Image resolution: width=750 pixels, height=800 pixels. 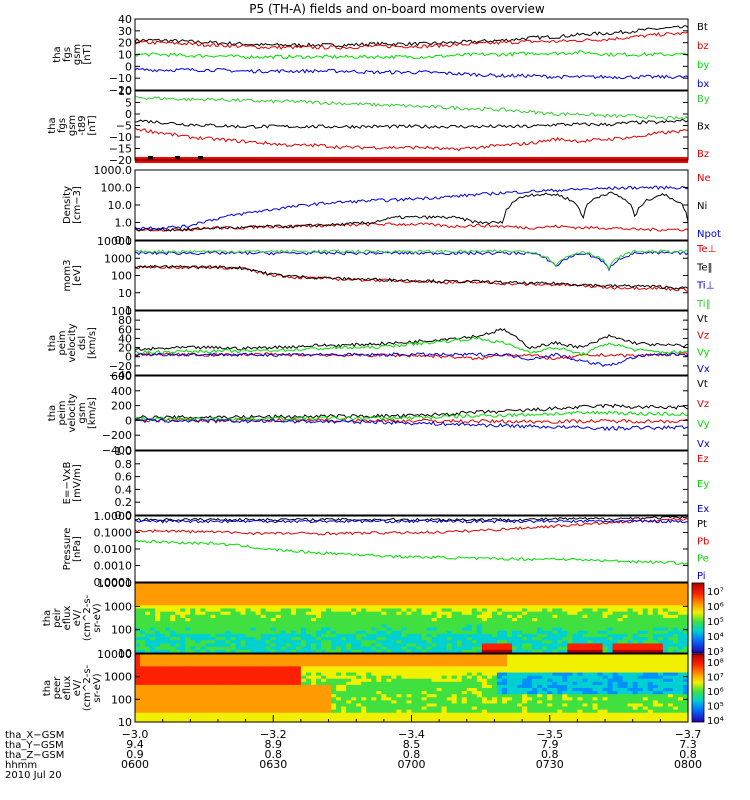 What do you see at coordinates (113, 533) in the screenshot?
I see `y-tick-label: 0.1000` at bounding box center [113, 533].